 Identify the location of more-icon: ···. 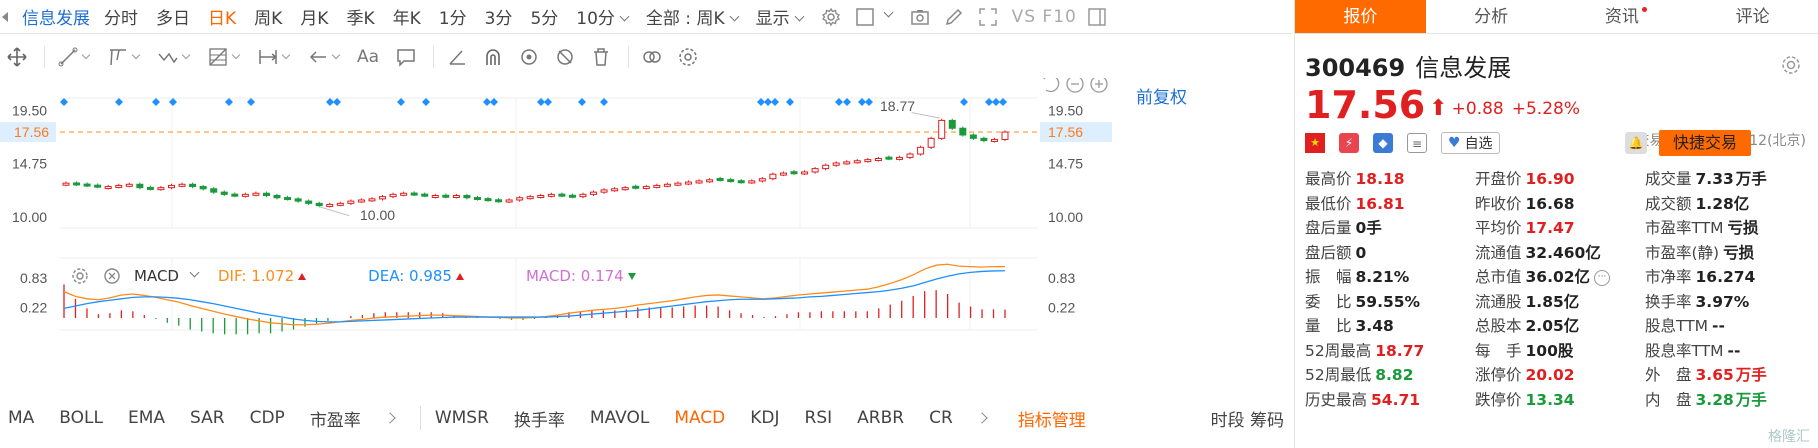
(1602, 277).